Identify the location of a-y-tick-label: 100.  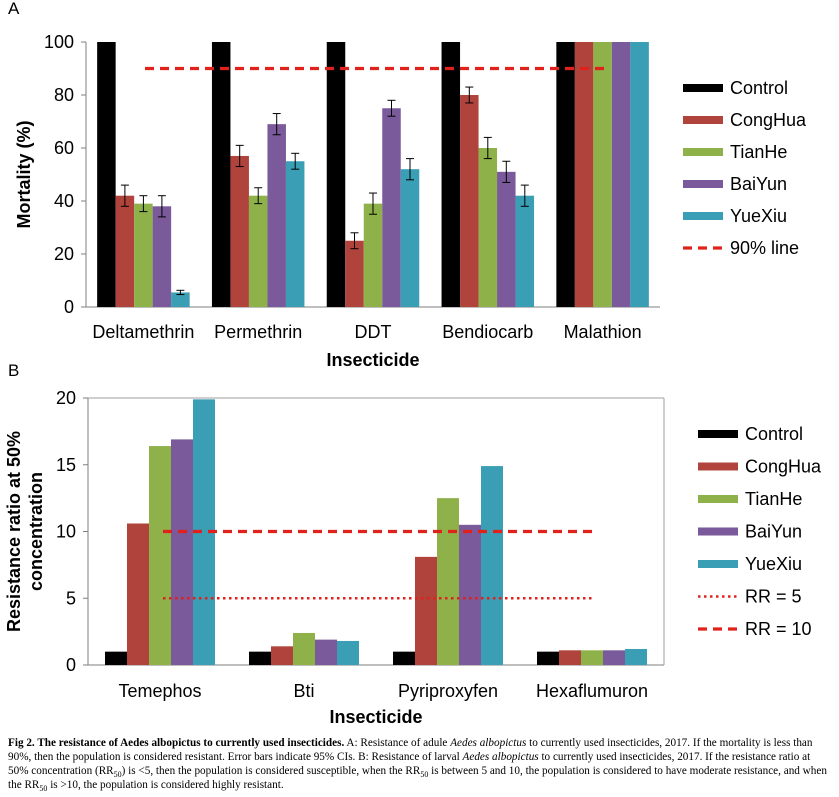
(59, 42).